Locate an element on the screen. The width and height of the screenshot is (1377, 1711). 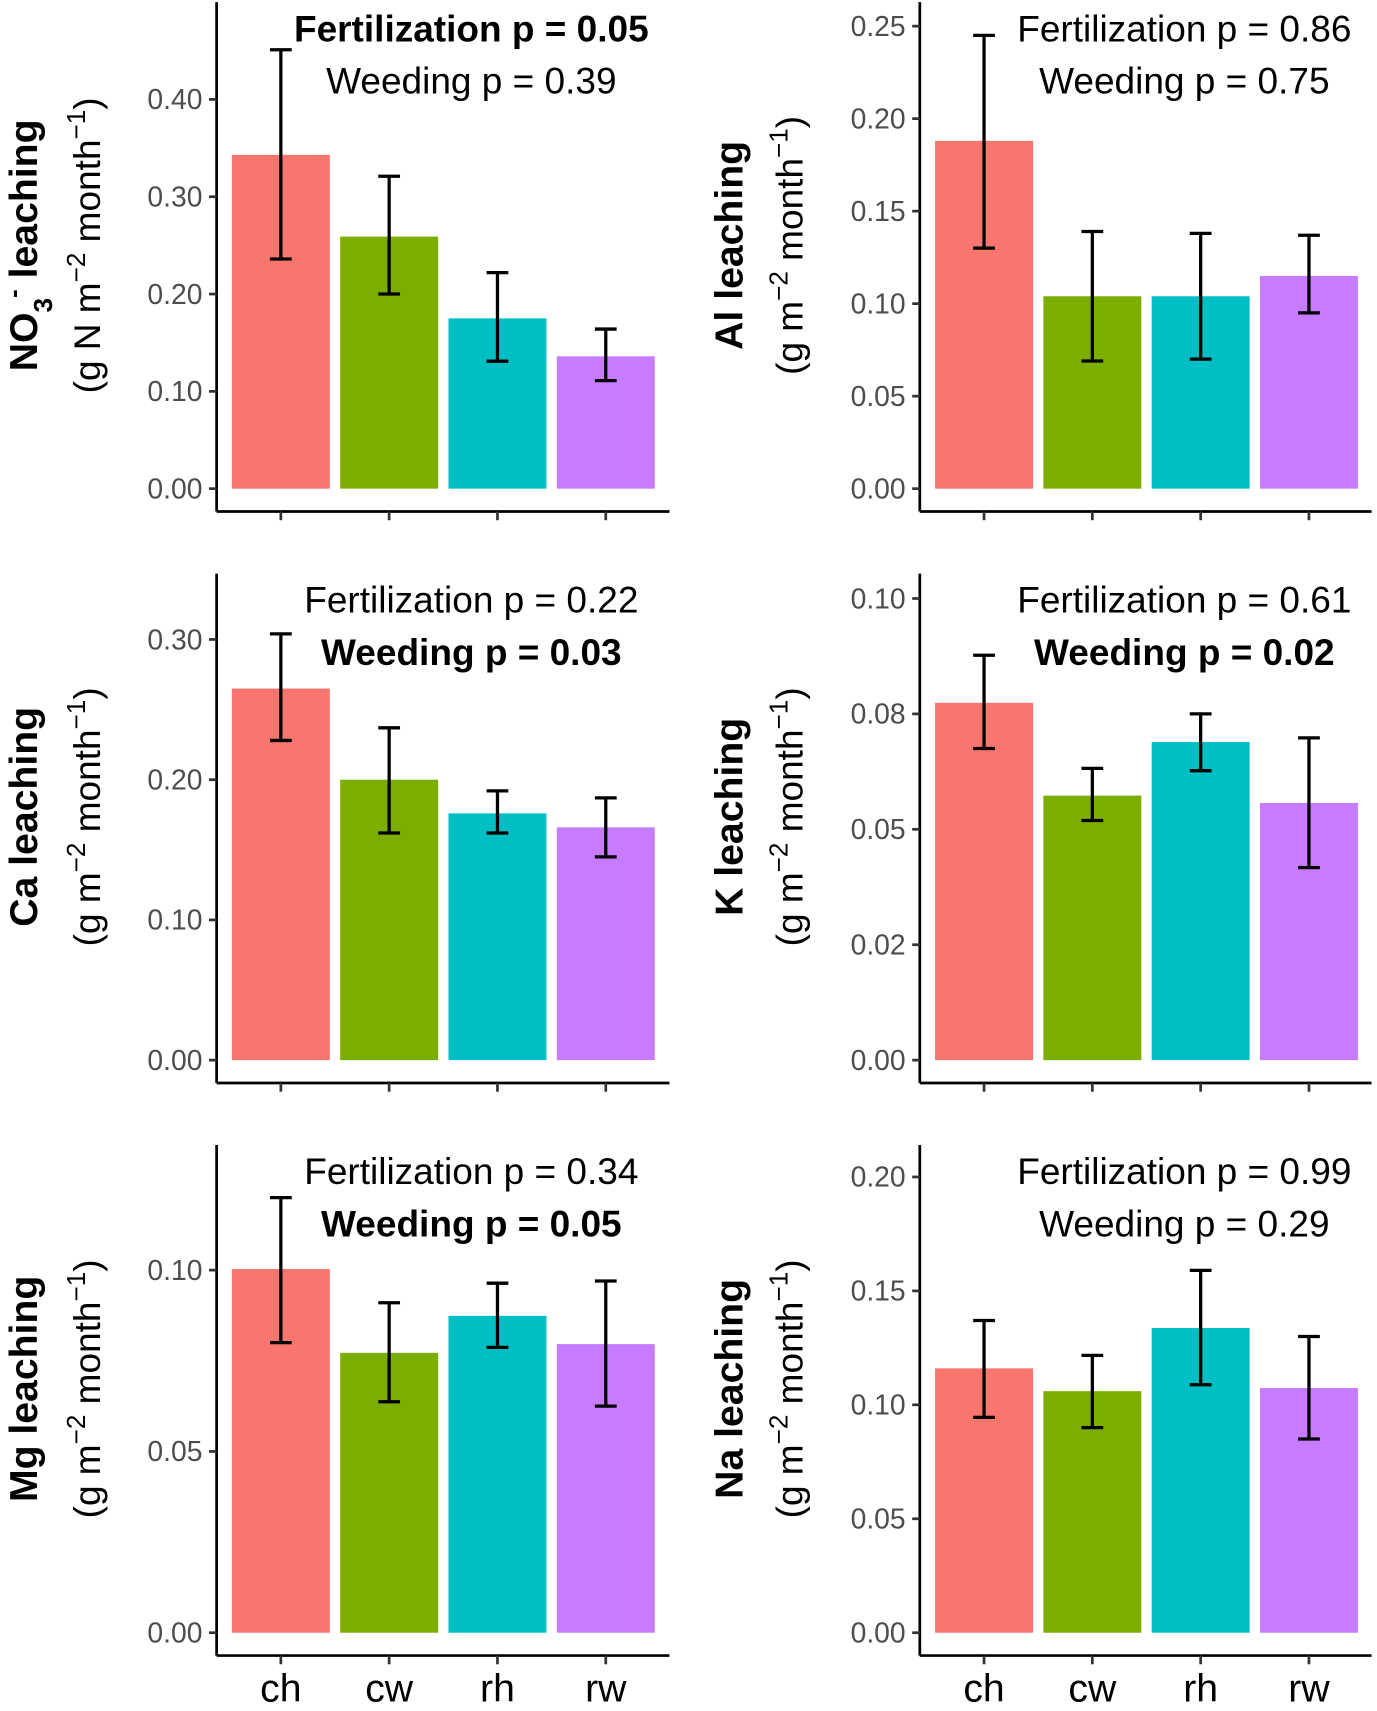
bar-rw is located at coordinates (605, 944).